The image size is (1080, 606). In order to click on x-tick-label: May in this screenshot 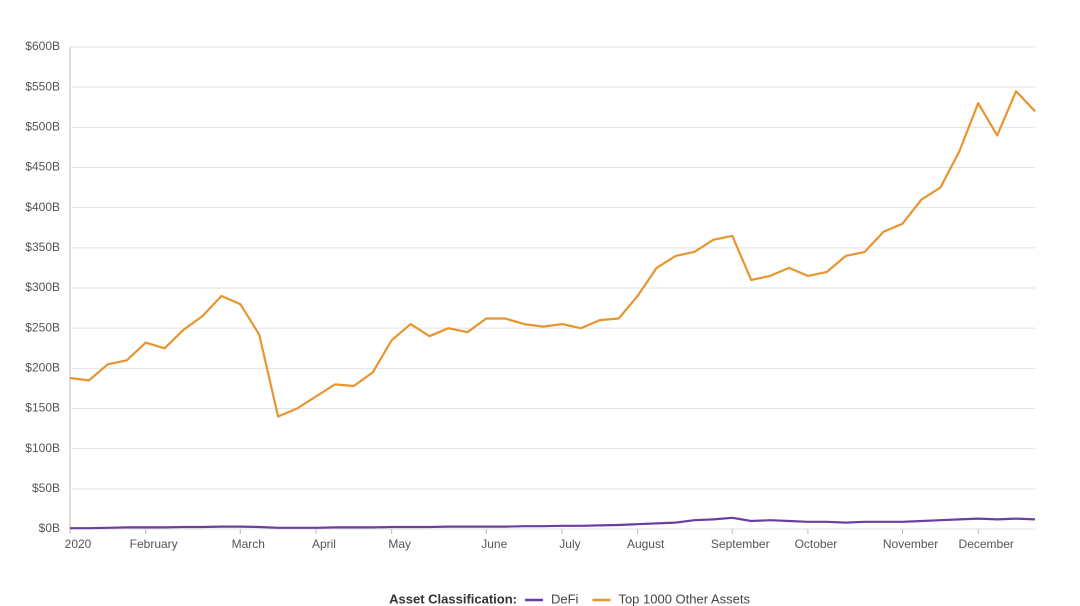, I will do `click(399, 544)`.